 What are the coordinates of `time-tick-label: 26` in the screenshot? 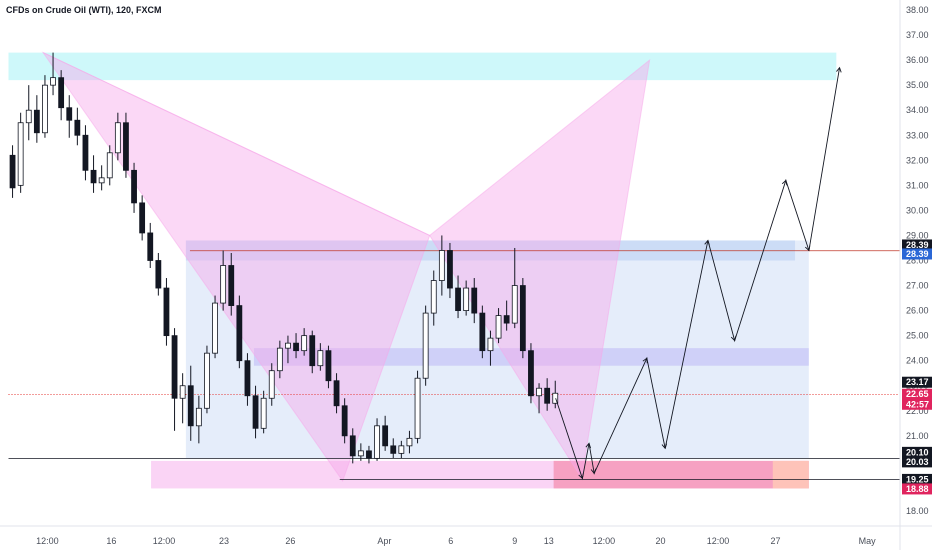 It's located at (290, 541).